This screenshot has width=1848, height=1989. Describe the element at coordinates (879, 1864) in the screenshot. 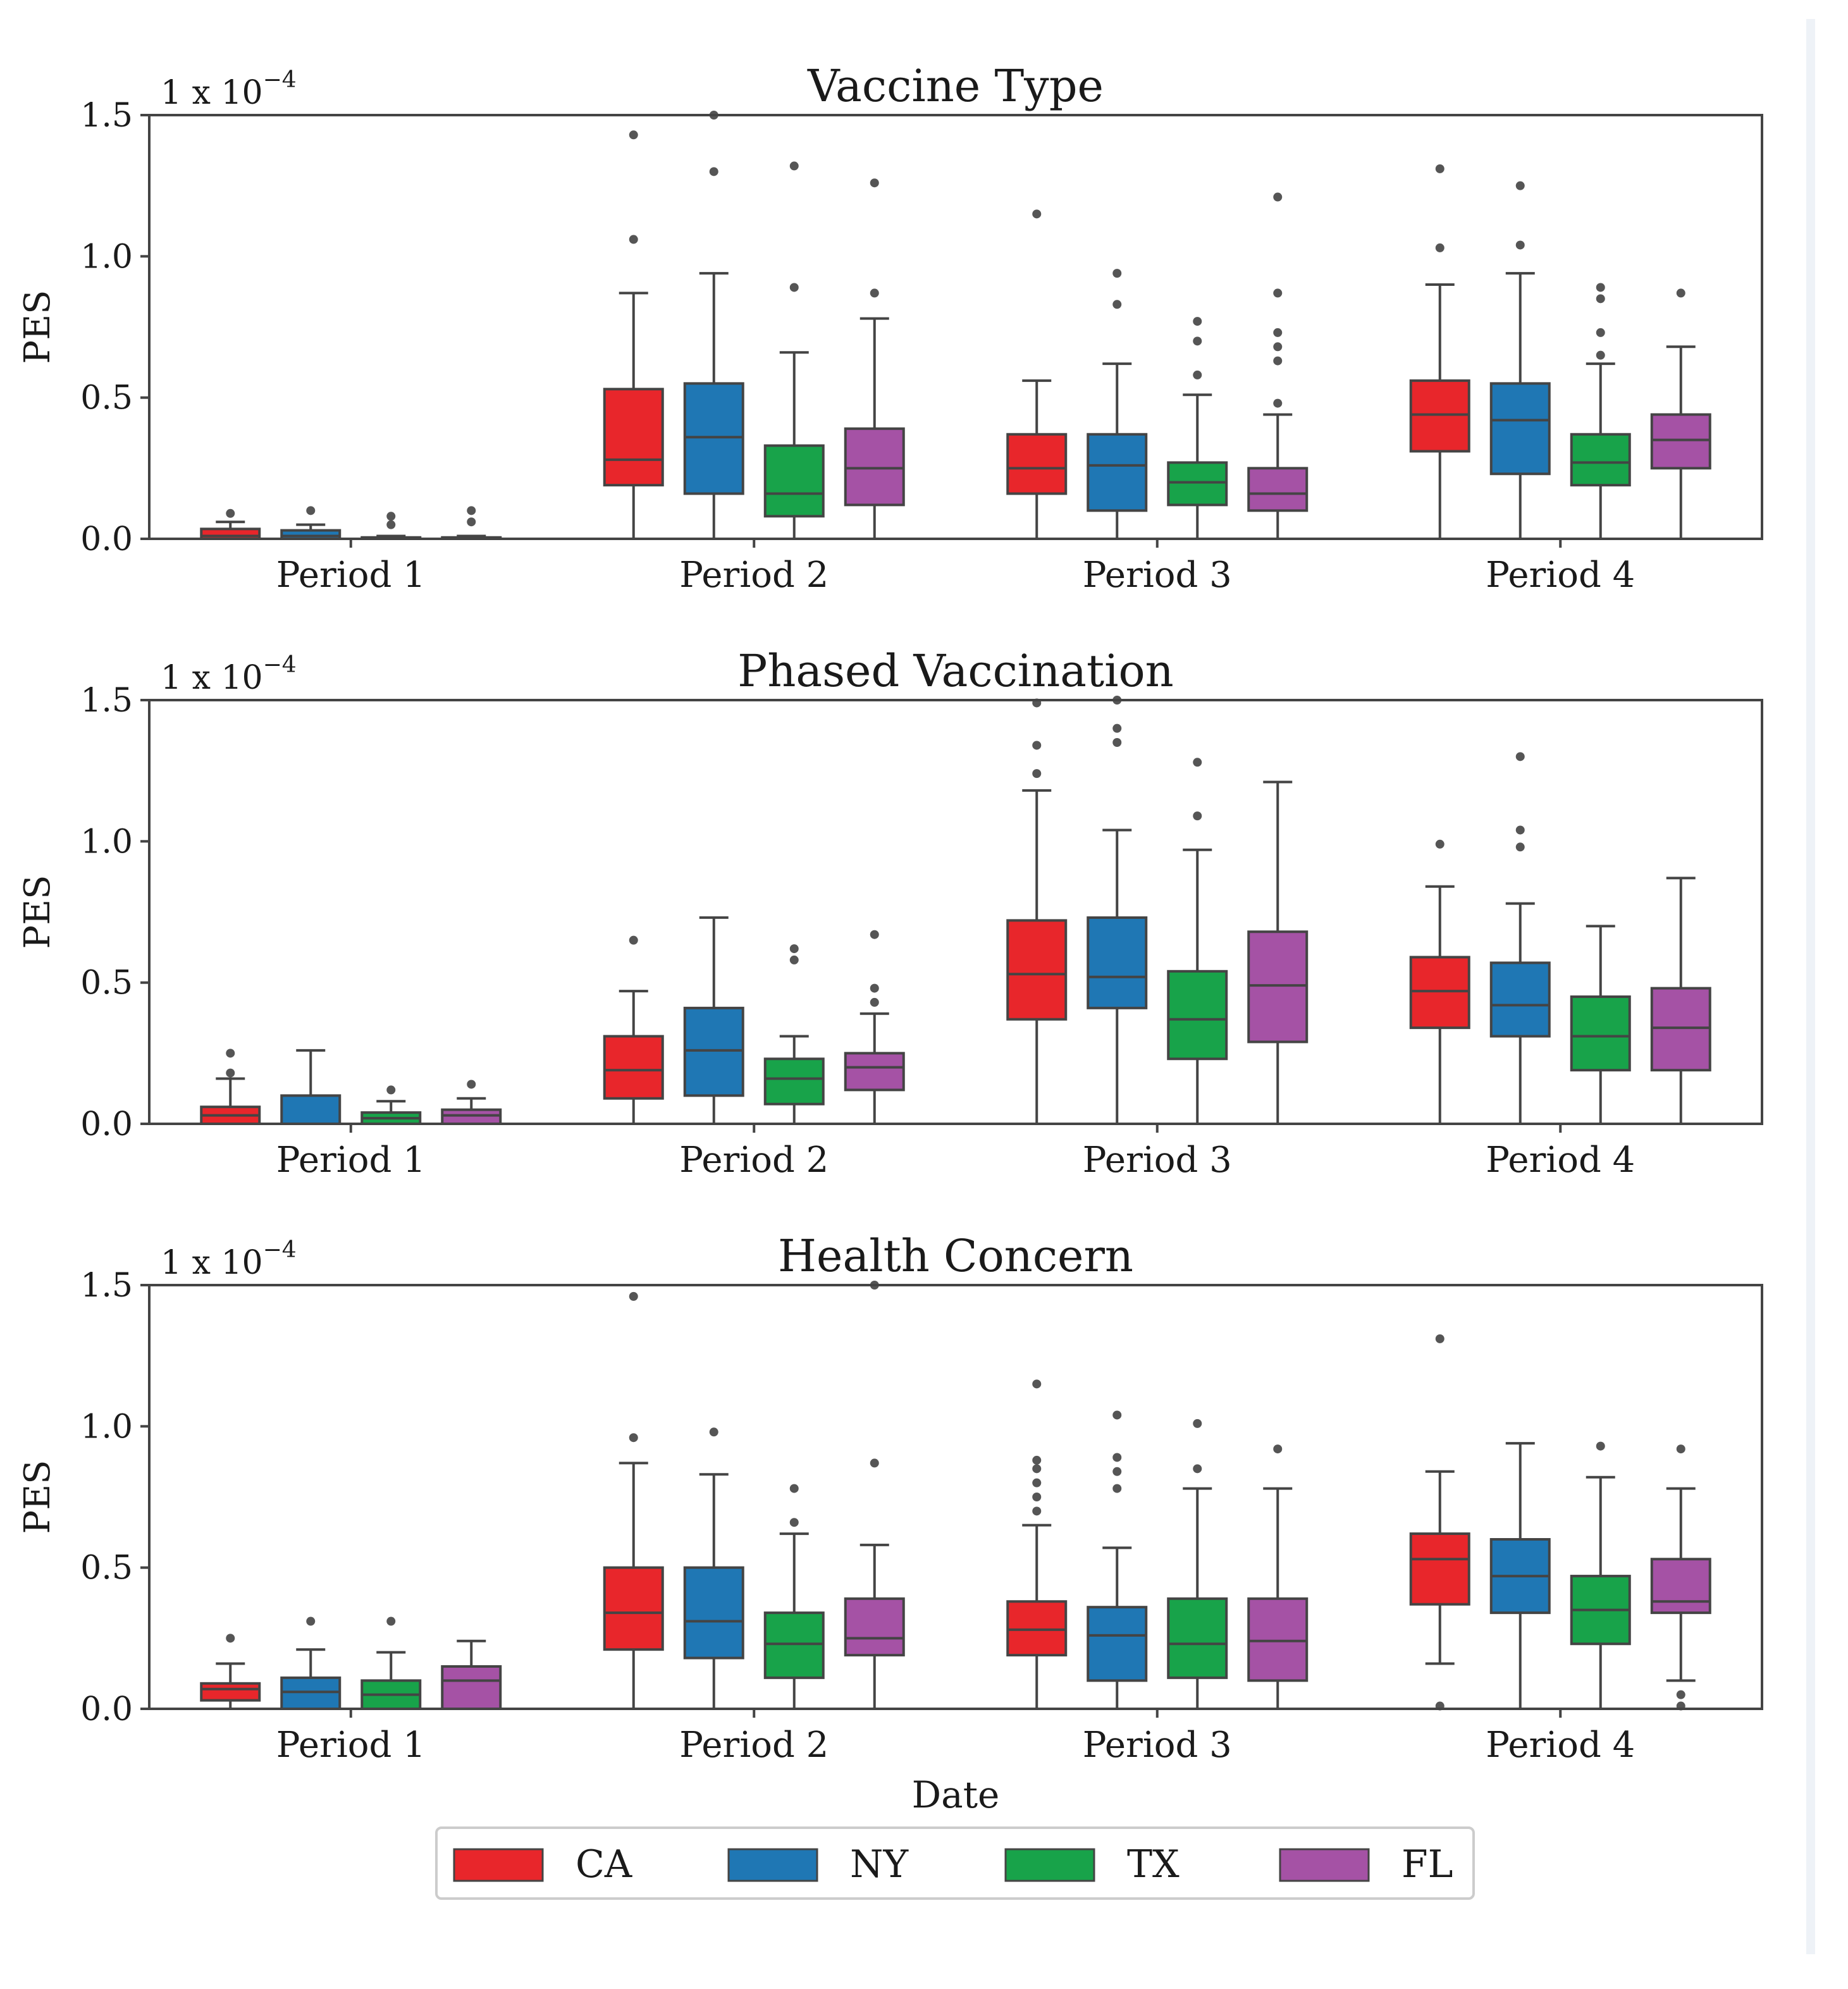

I see `legend-label: NY` at that location.